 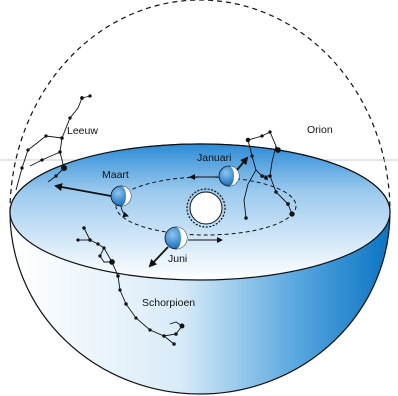 What do you see at coordinates (124, 211) in the screenshot?
I see `march-orbit-arrow` at bounding box center [124, 211].